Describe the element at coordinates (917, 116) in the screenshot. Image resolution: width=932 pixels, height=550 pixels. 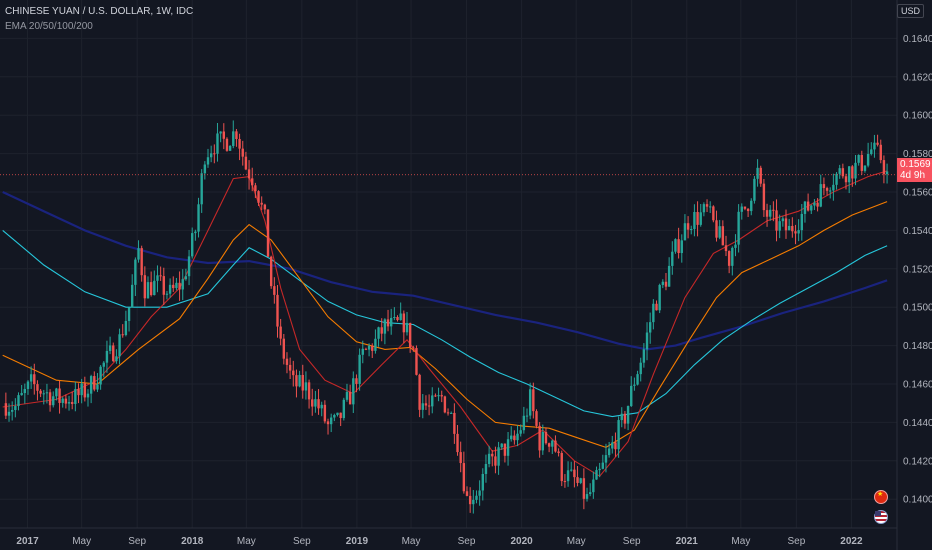
I see `y-tick-label: 0.1600` at that location.